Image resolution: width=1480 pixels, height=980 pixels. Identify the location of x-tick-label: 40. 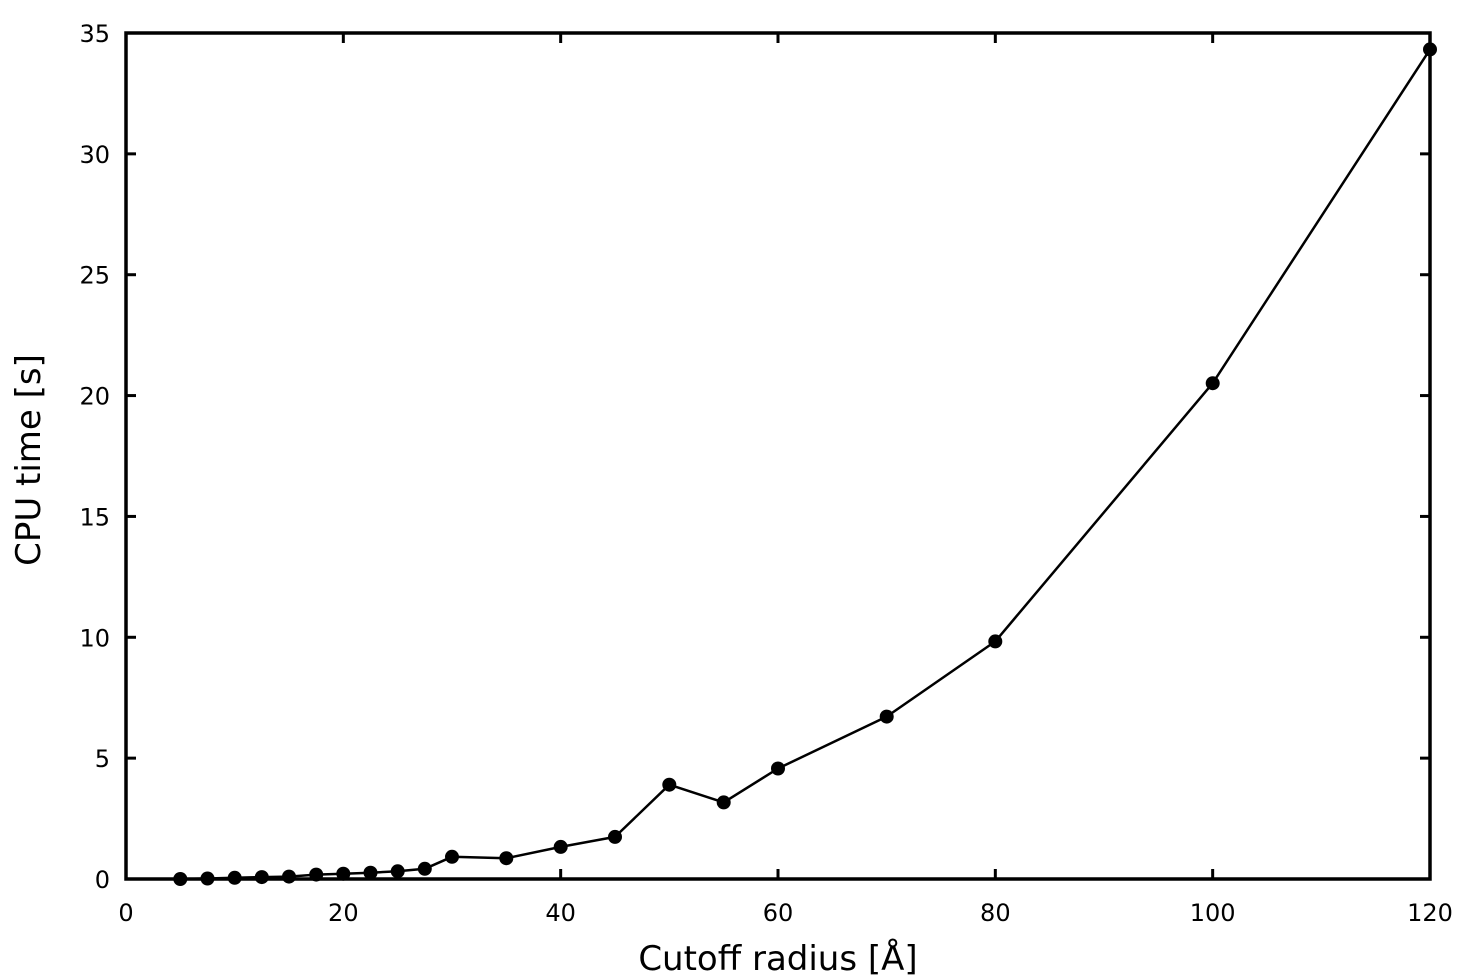
(560, 913).